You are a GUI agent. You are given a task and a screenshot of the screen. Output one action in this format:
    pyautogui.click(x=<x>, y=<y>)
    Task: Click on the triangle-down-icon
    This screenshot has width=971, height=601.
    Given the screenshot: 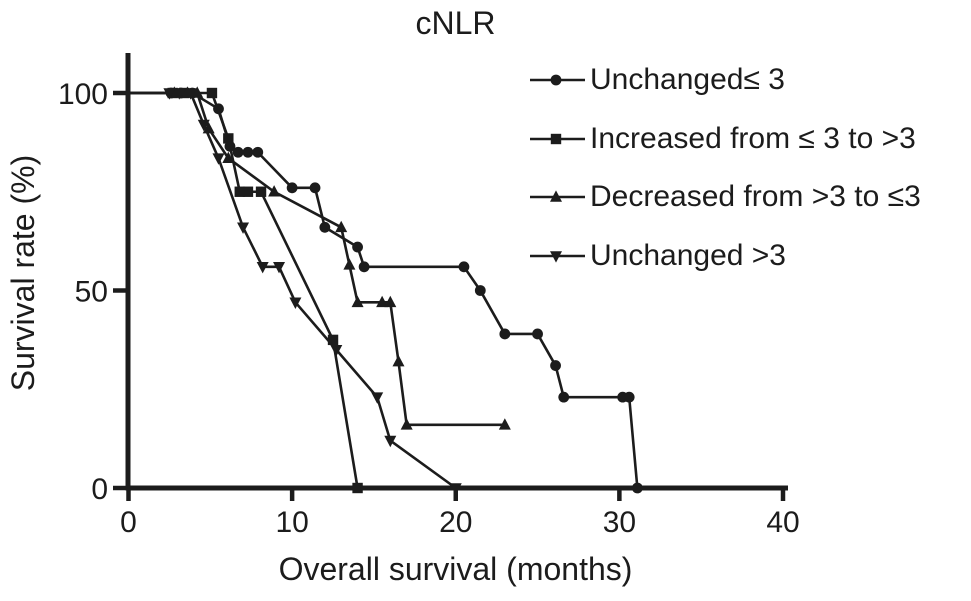 What is the action you would take?
    pyautogui.click(x=557, y=256)
    